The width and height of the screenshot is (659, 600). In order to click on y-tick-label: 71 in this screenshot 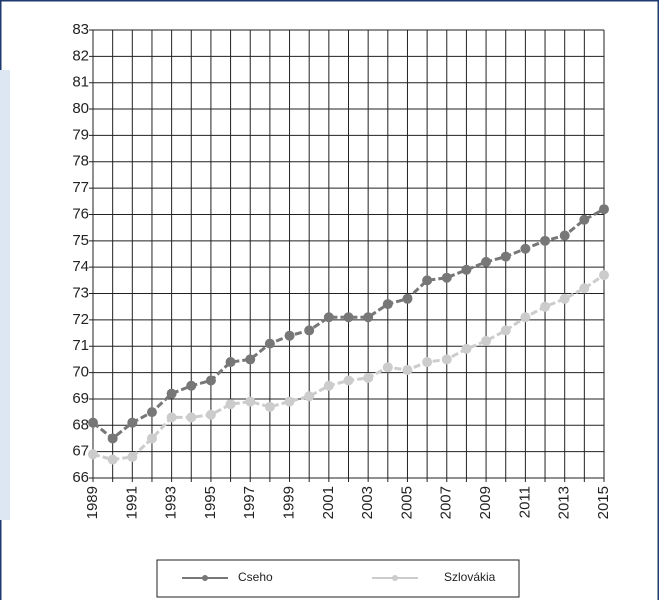, I will do `click(80, 345)`.